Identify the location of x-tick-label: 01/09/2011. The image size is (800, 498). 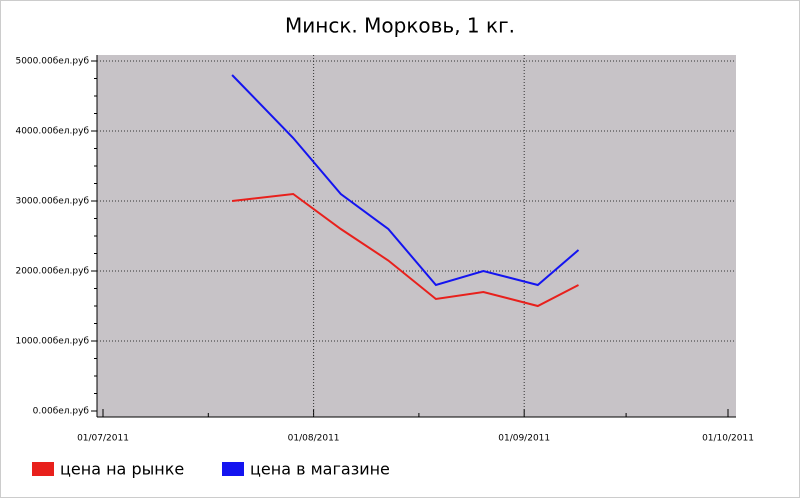
(524, 439).